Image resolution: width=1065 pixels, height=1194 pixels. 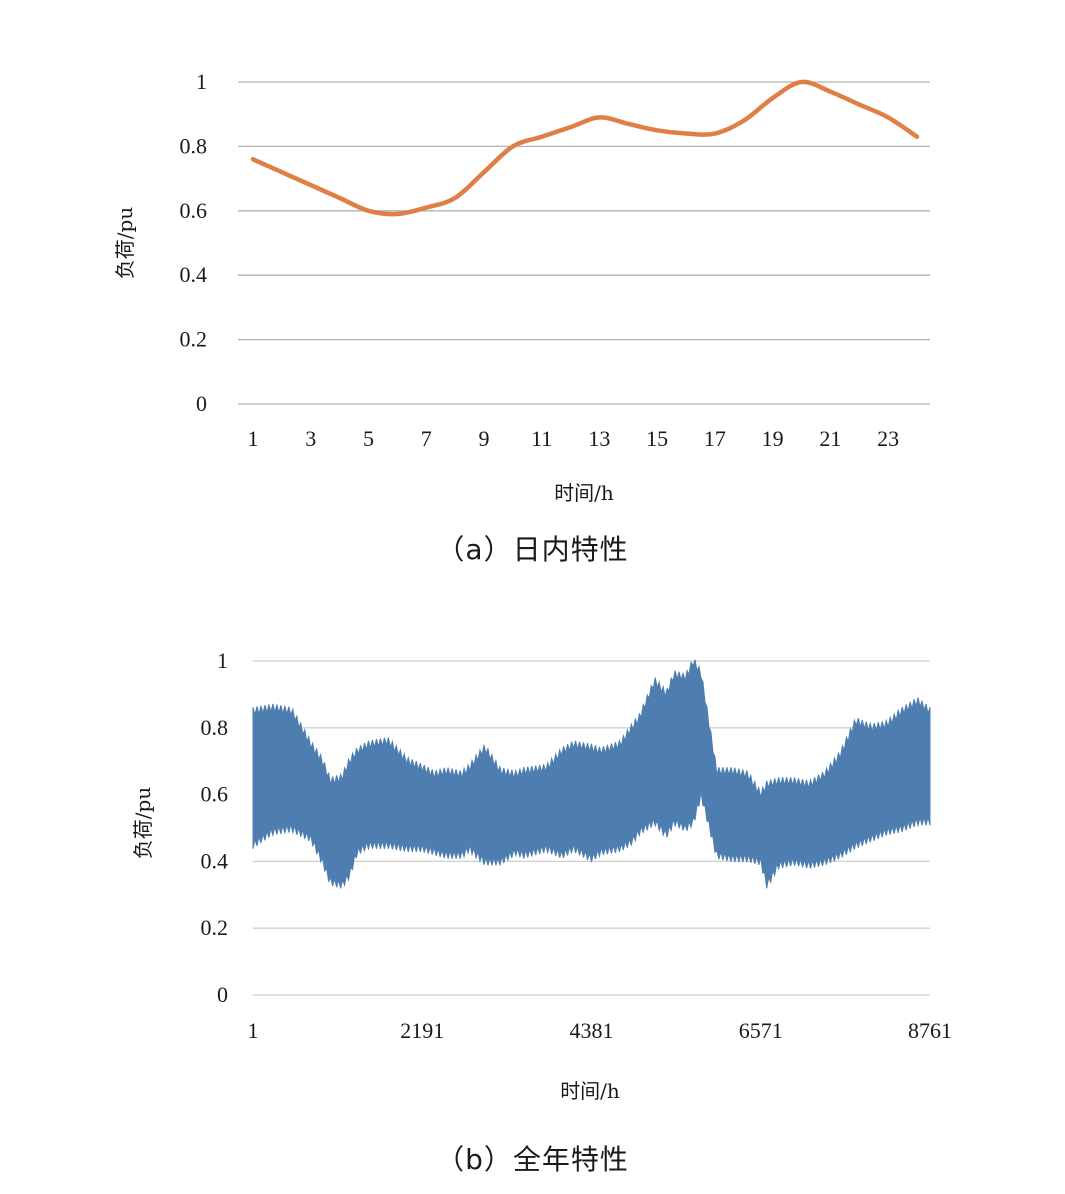 I want to click on x-tick-label: 23, so click(x=888, y=438).